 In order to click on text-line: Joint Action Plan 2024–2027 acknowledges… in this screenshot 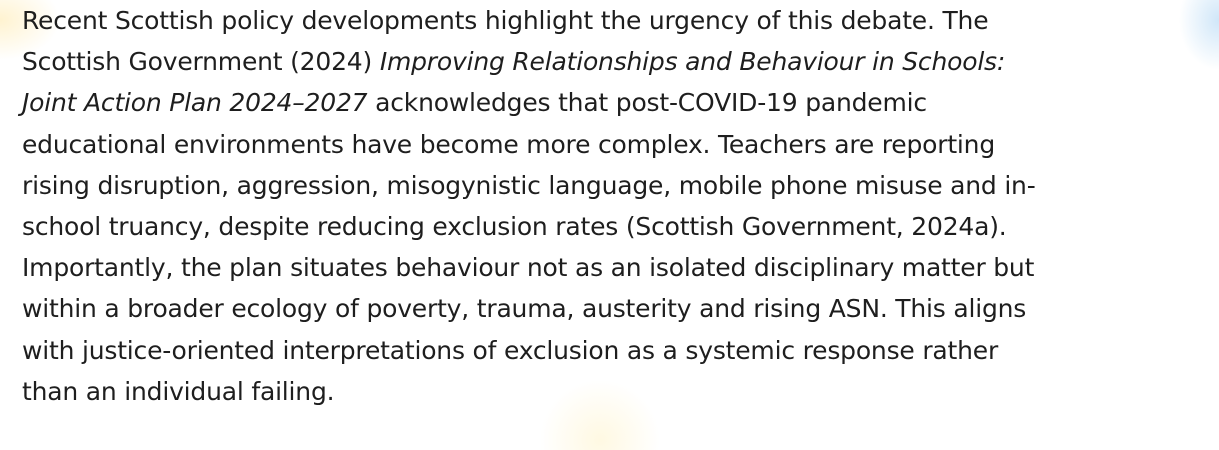, I will do `click(529, 102)`.